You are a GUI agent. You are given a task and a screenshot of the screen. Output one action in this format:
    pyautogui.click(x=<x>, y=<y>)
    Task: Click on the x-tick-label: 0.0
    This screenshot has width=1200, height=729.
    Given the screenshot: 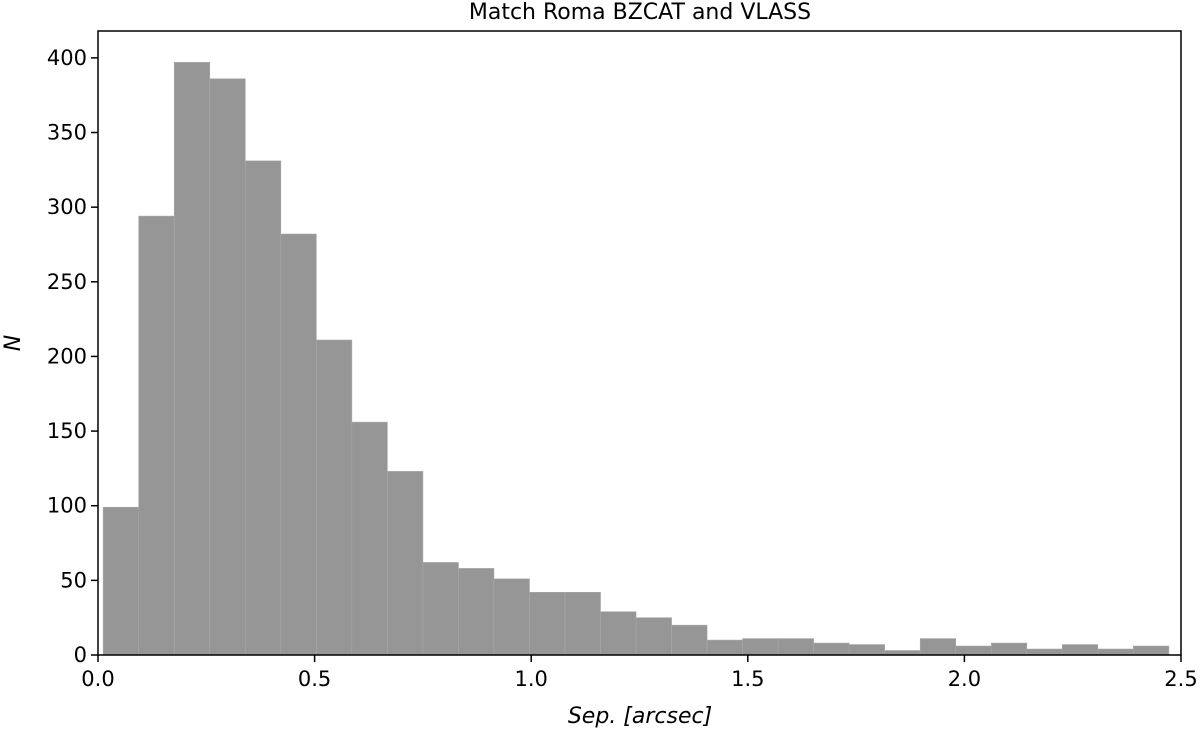 What is the action you would take?
    pyautogui.click(x=97, y=679)
    